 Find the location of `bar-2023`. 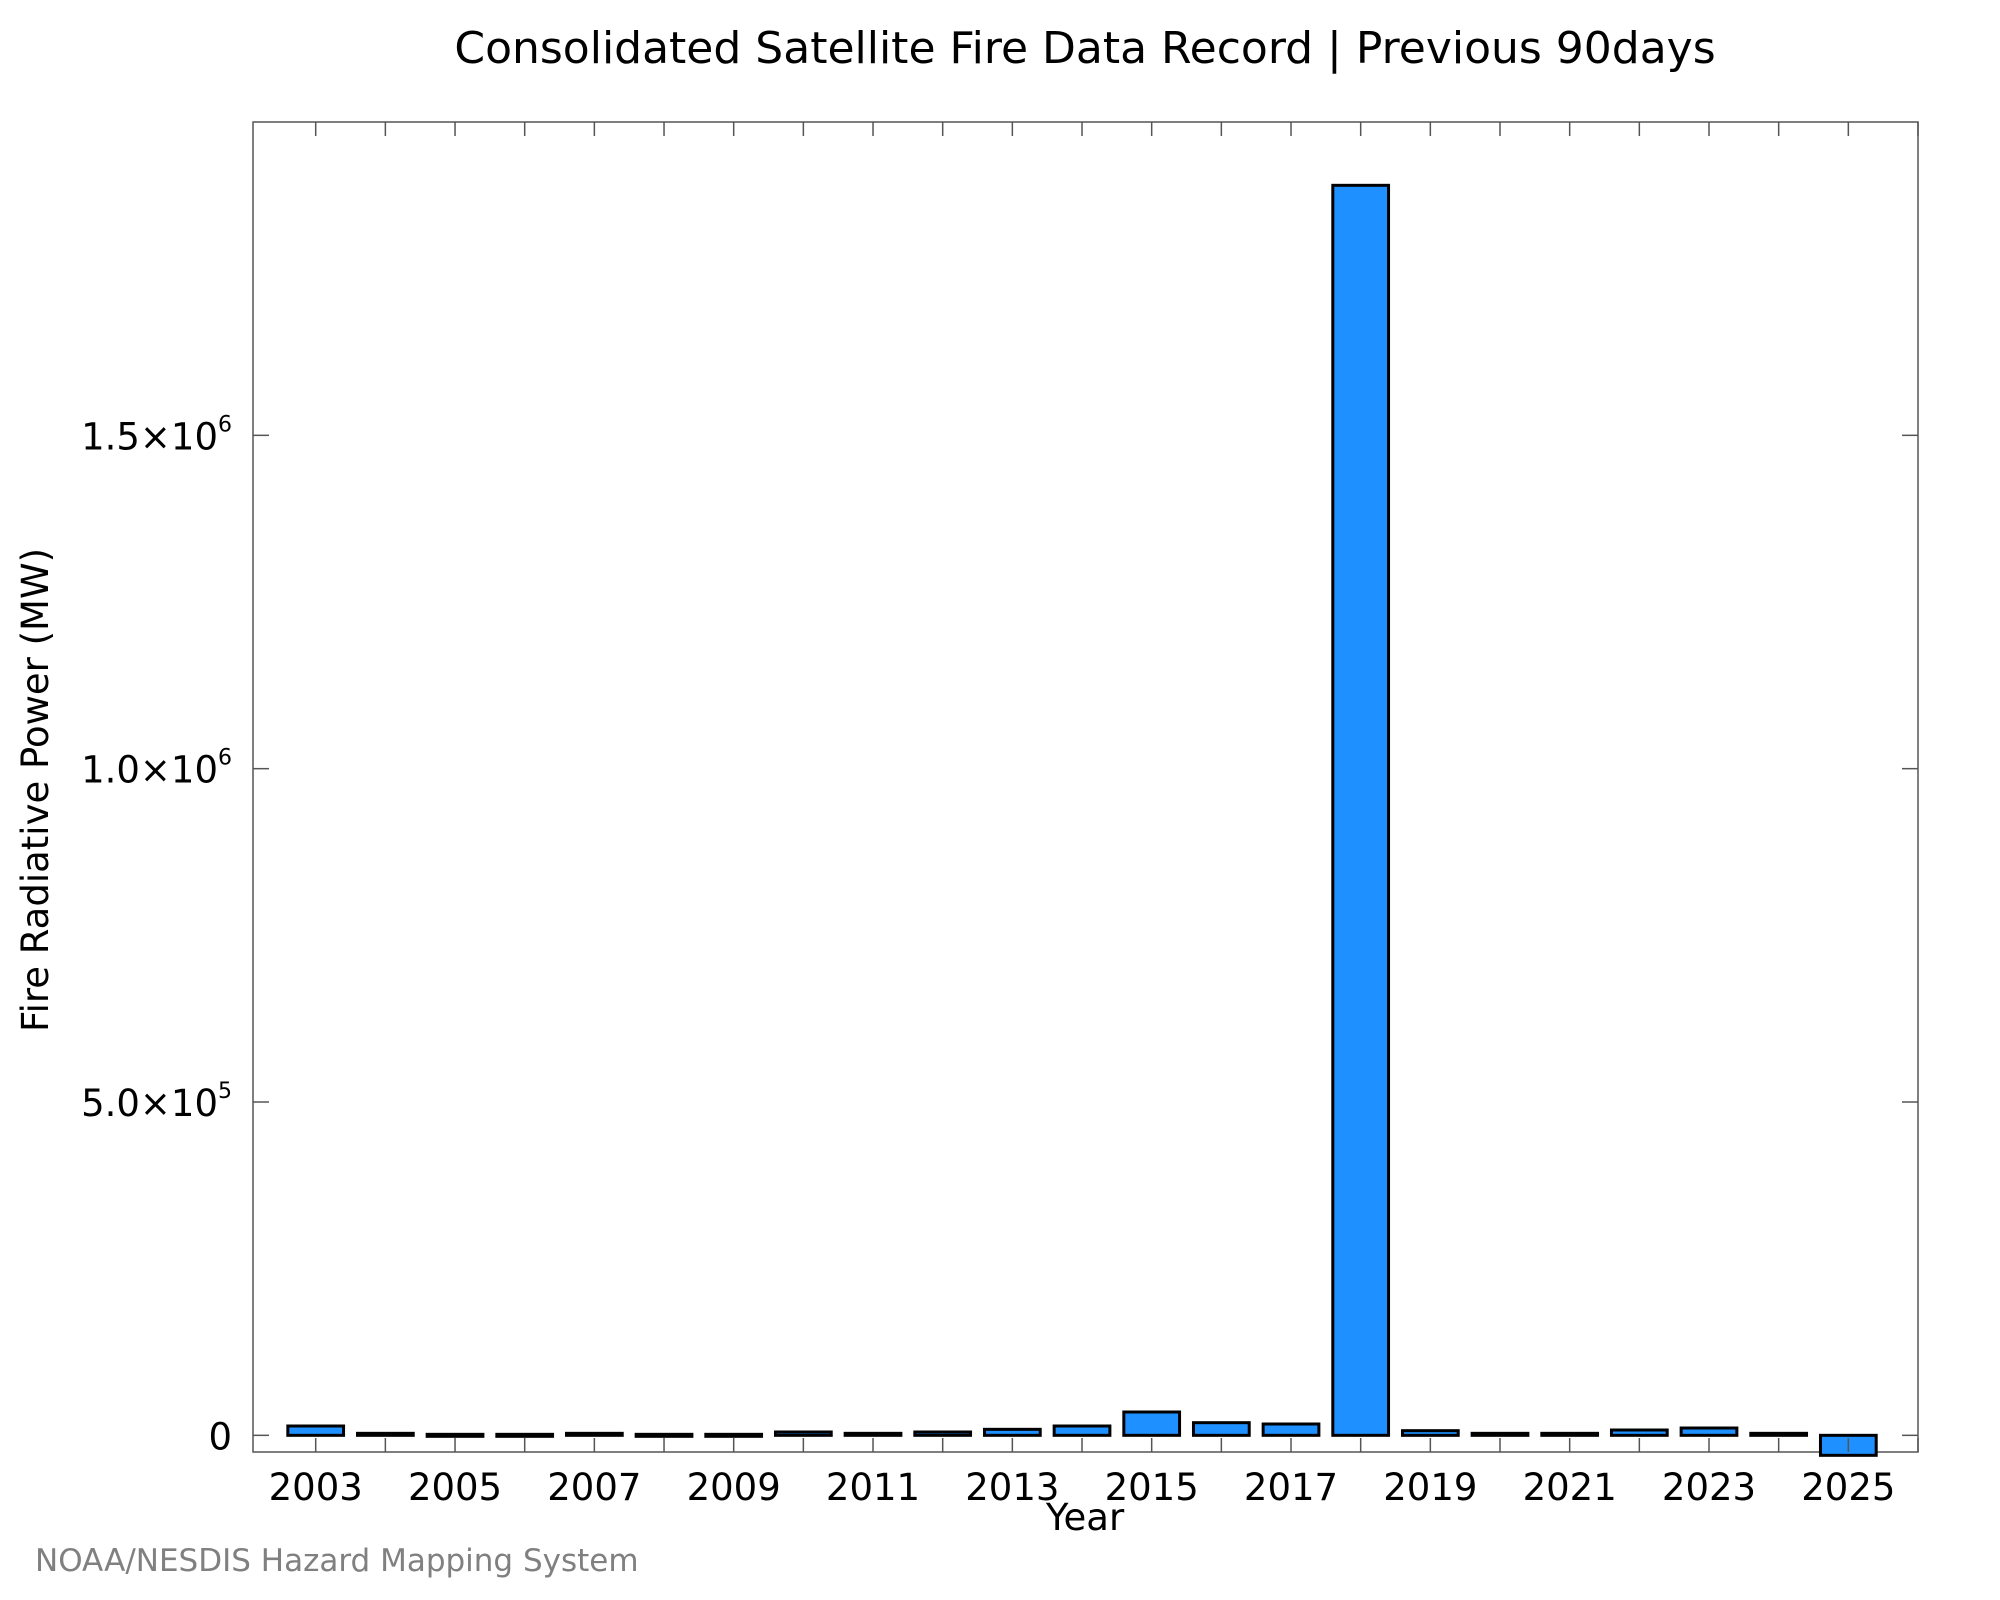

bar-2023 is located at coordinates (1709, 1431).